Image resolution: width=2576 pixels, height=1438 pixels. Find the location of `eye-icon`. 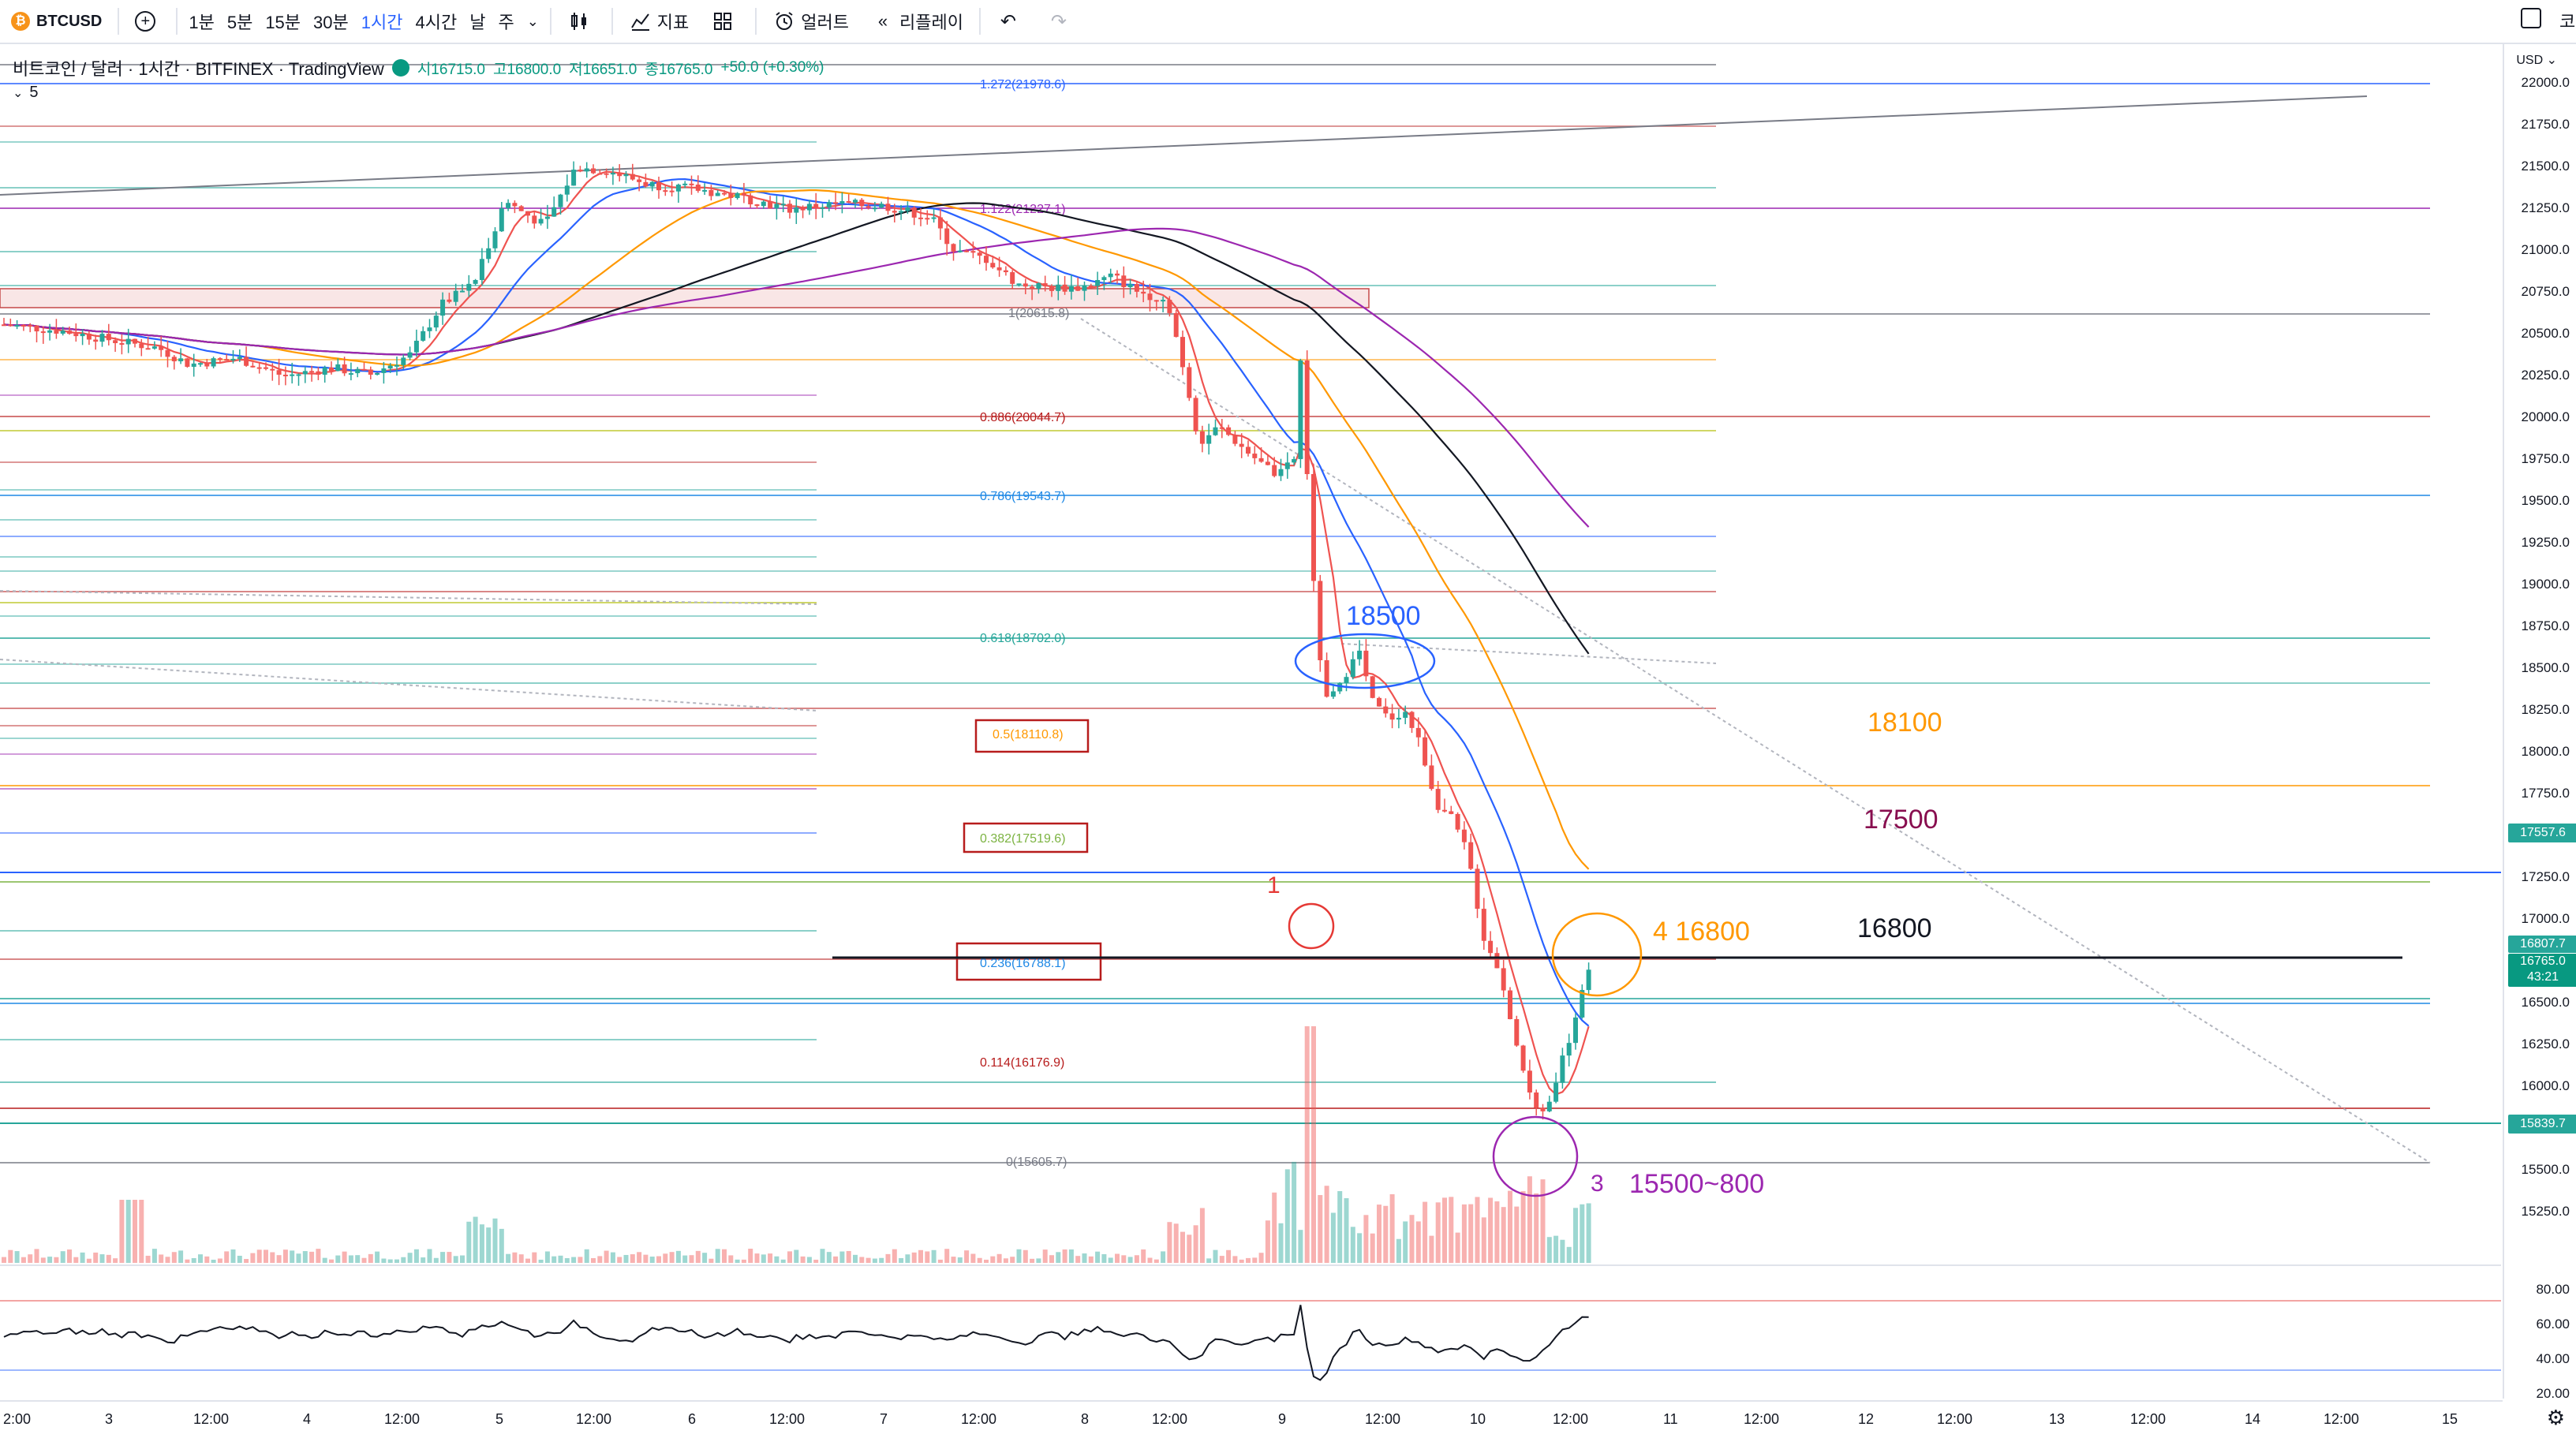

eye-icon is located at coordinates (400, 68).